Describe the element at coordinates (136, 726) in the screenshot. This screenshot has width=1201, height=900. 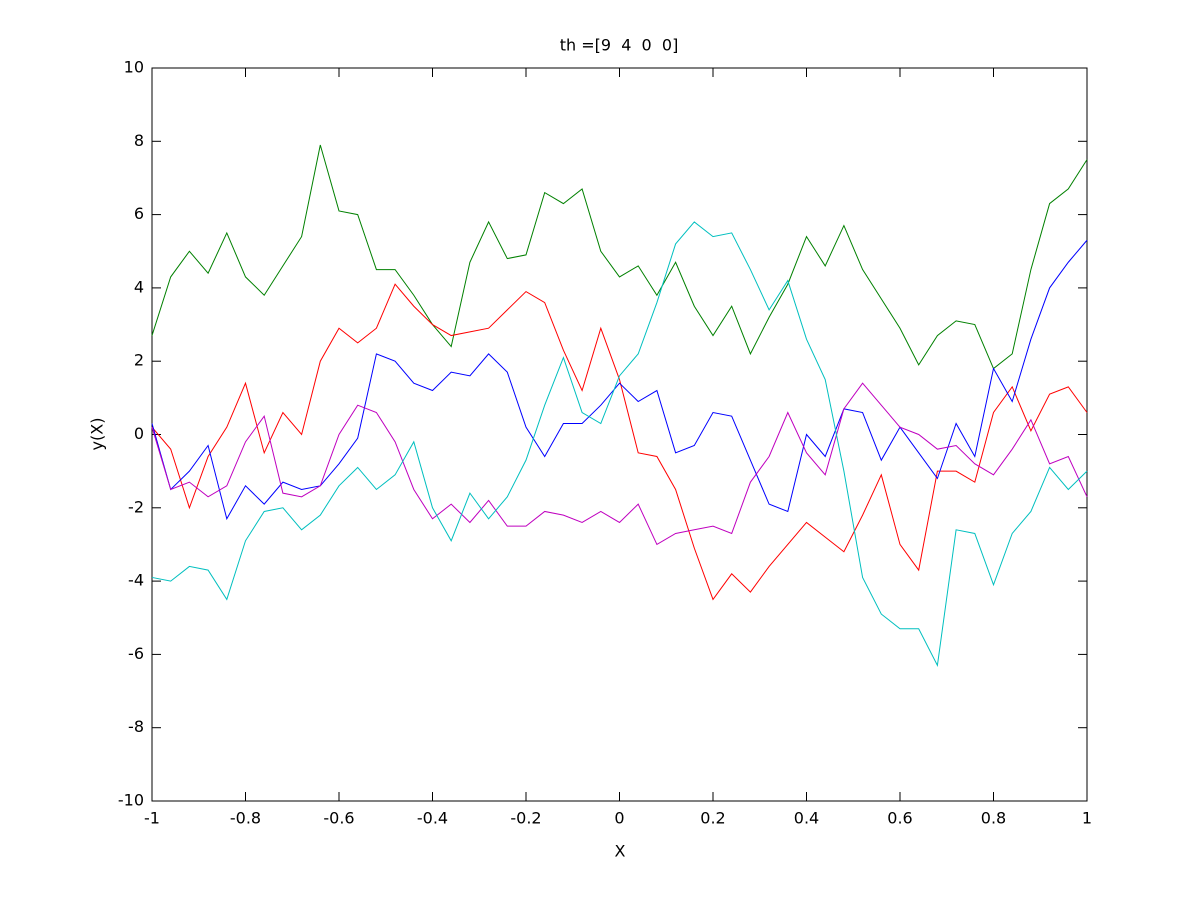
I see `y-tick-label: -8` at that location.